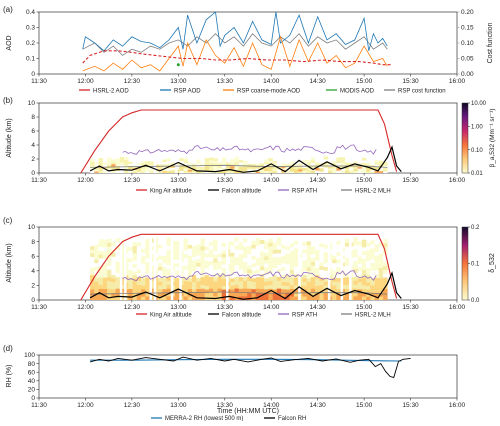  What do you see at coordinates (225, 81) in the screenshot?
I see `x-tick-label: 13:30` at bounding box center [225, 81].